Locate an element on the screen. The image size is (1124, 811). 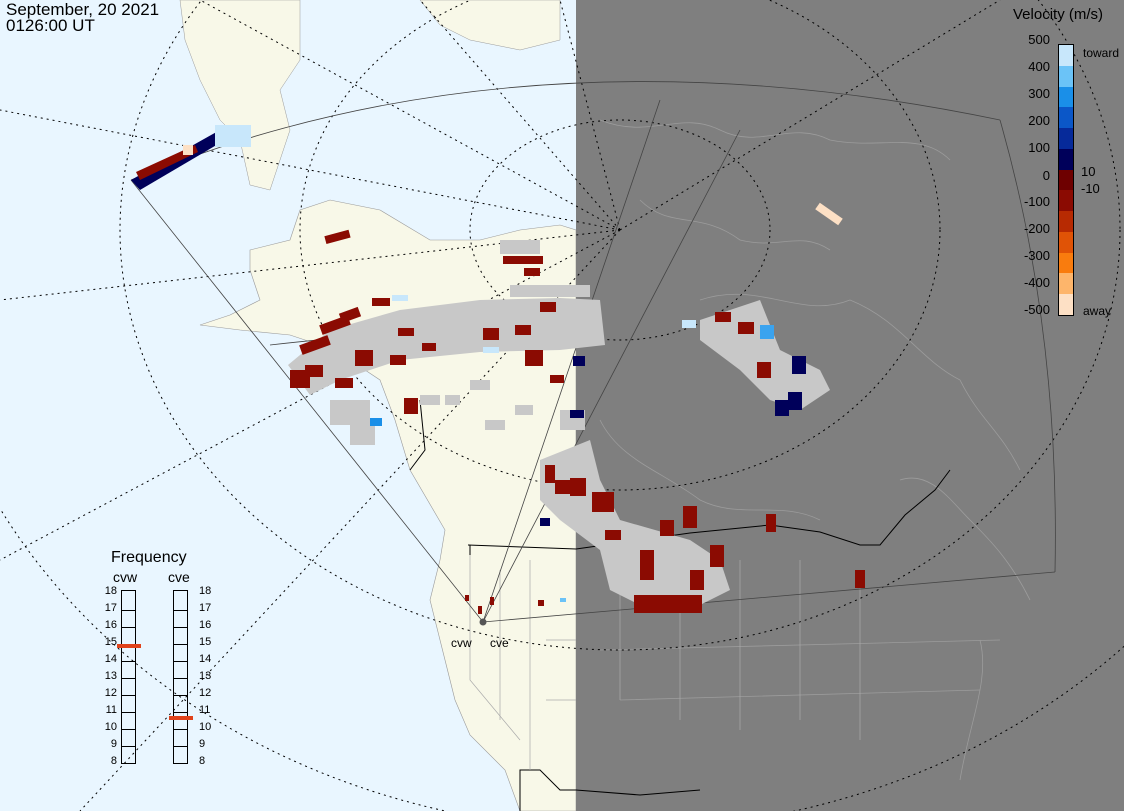
freq-radar-east: cve is located at coordinates (179, 577).